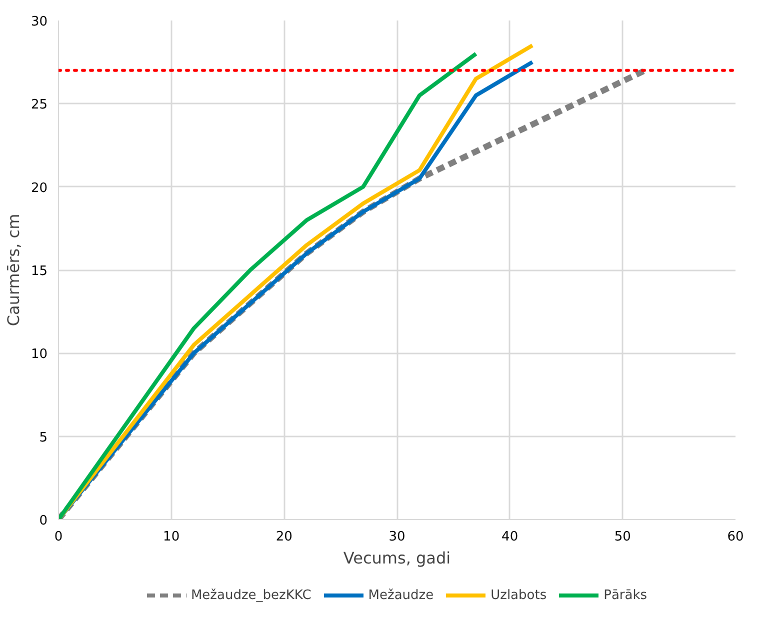 Image resolution: width=768 pixels, height=633 pixels. Describe the element at coordinates (58, 537) in the screenshot. I see `x-tick-label: 0` at that location.